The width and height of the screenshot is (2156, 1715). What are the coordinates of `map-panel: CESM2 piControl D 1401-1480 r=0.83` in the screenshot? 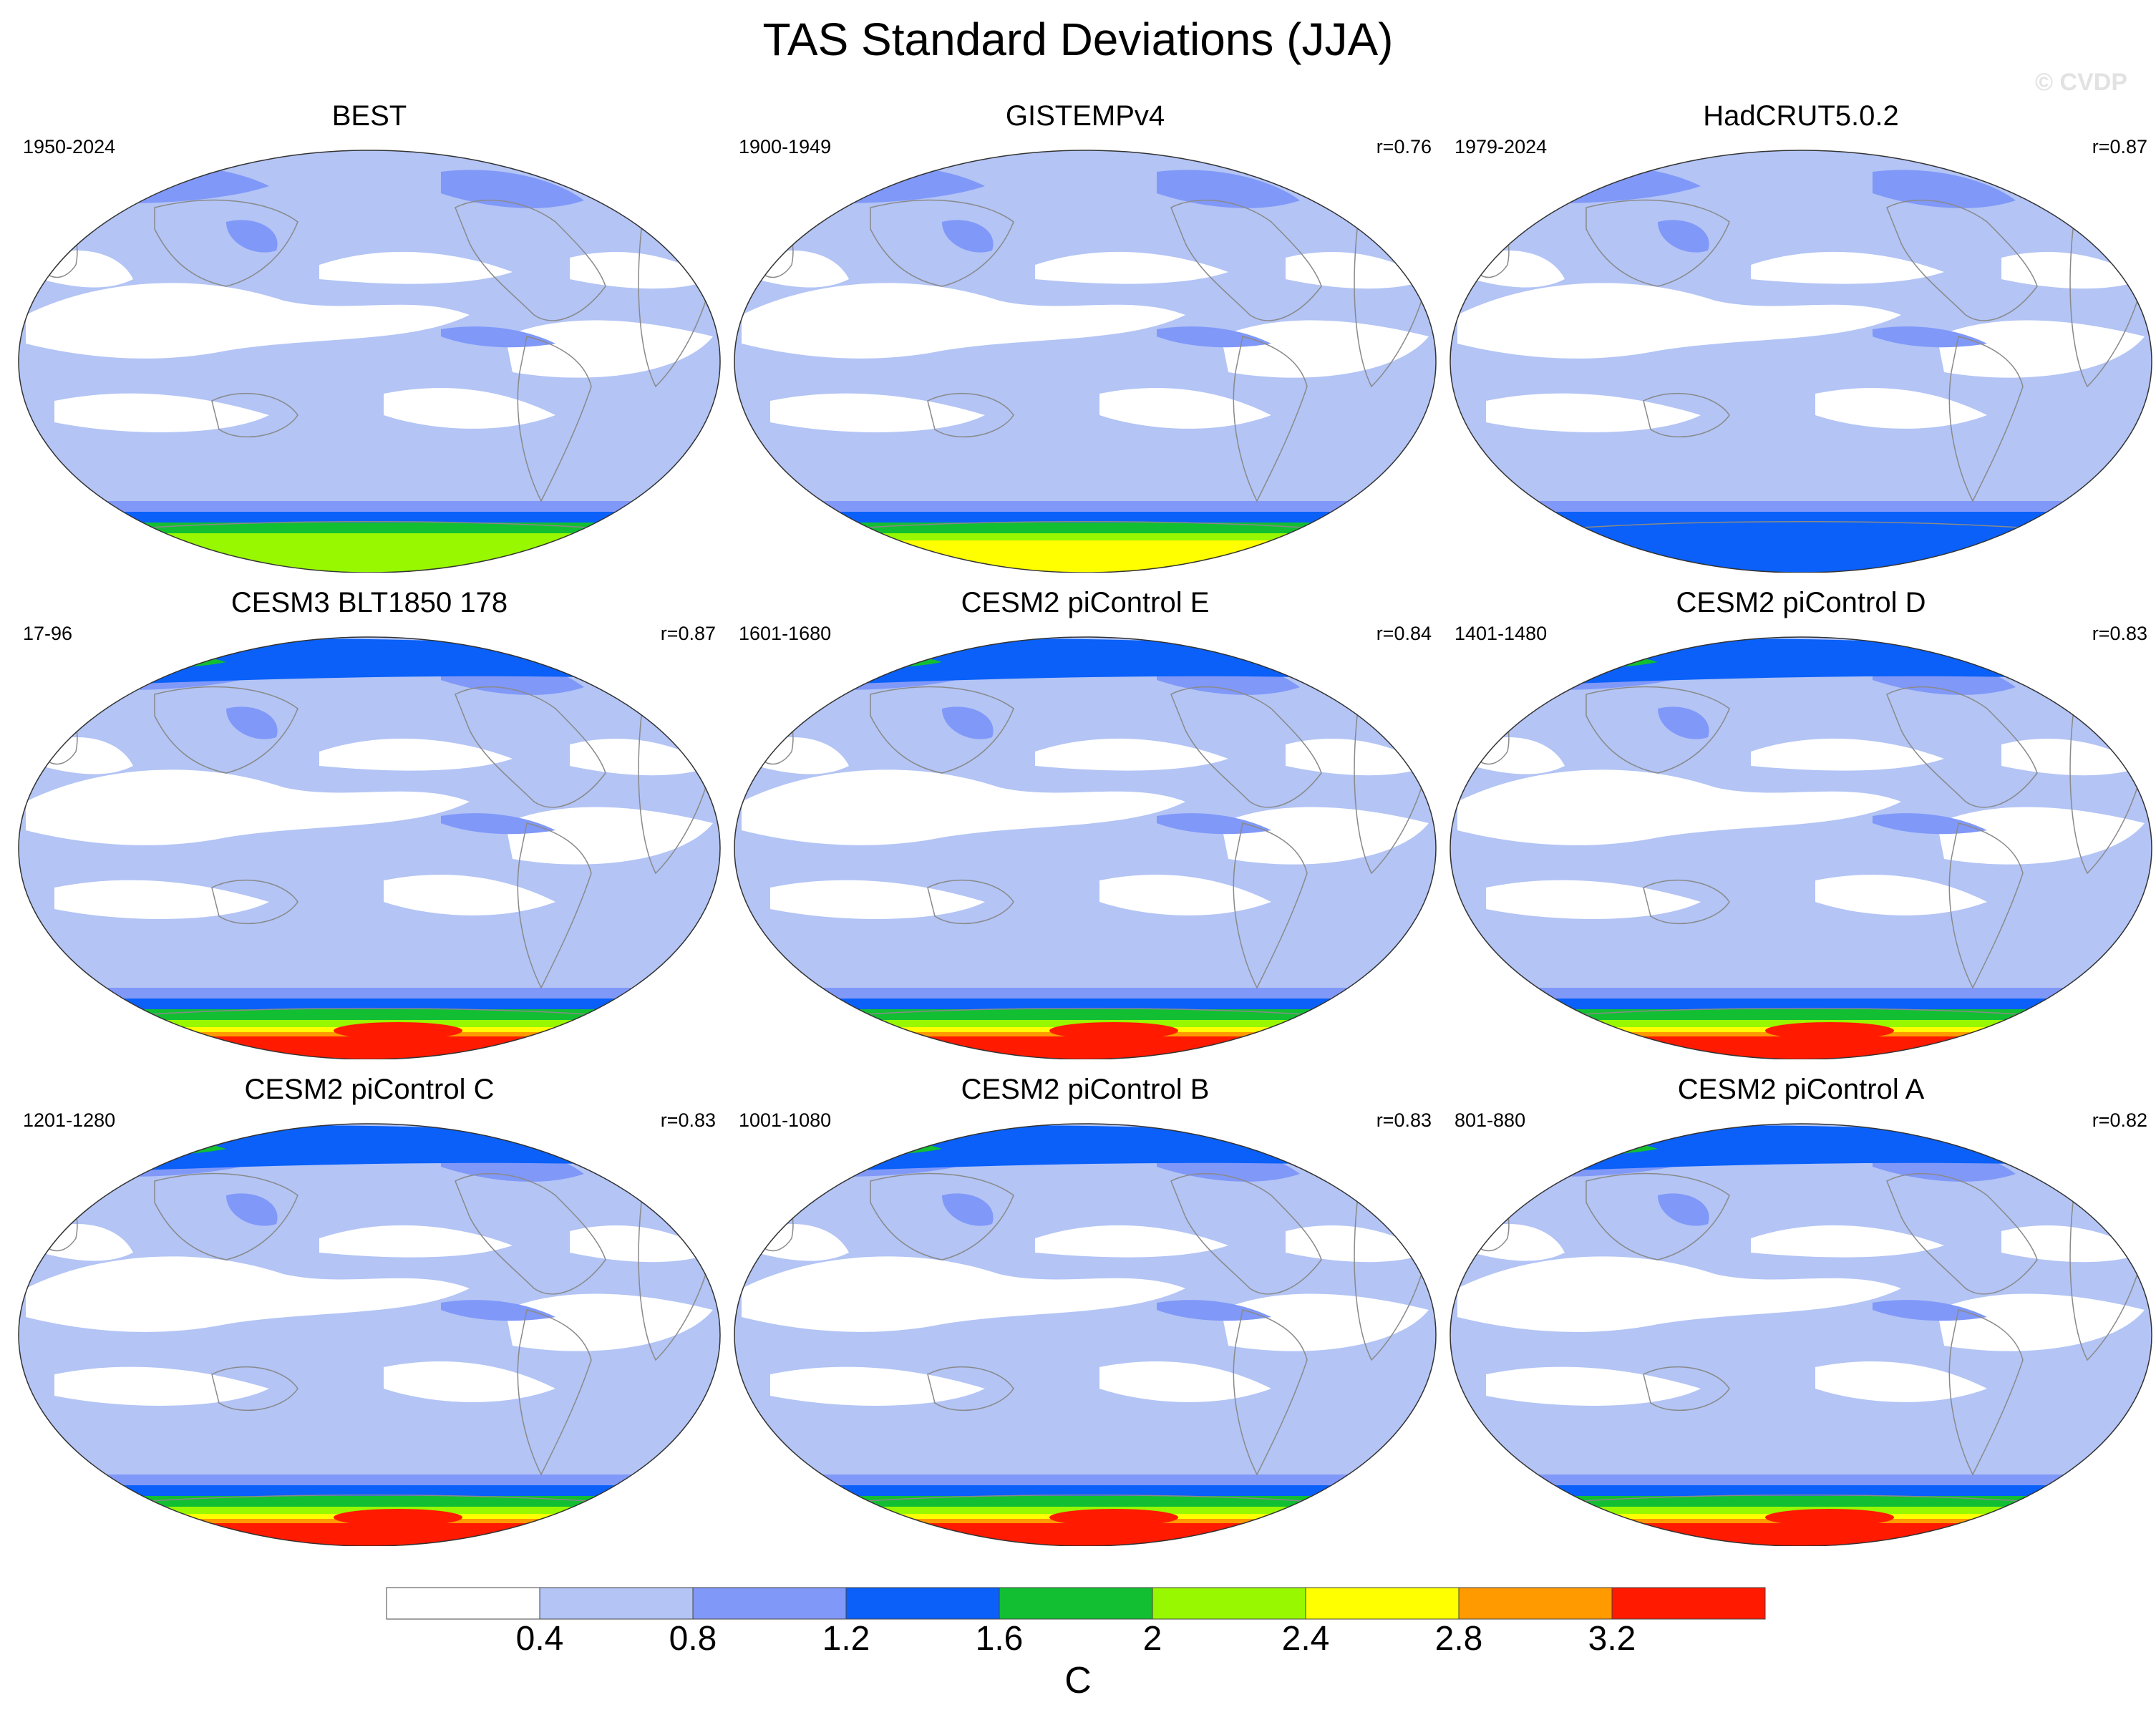 It's located at (1800, 823).